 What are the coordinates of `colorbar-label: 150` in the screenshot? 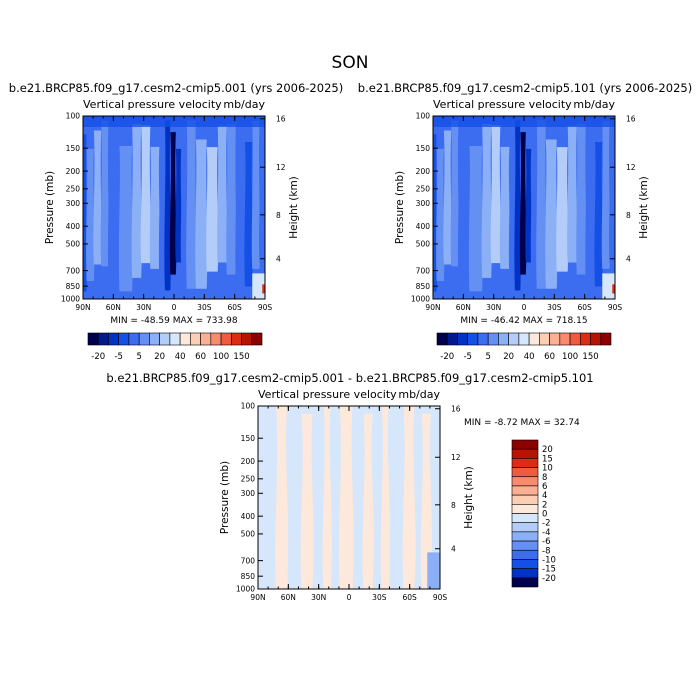 It's located at (241, 357).